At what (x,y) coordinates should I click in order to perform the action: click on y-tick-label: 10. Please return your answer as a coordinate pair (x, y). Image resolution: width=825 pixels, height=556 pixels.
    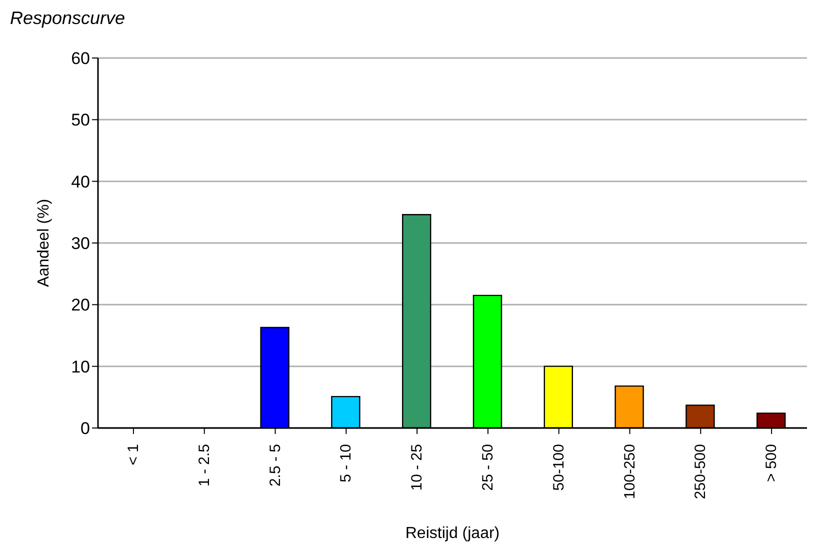
    Looking at the image, I should click on (80, 366).